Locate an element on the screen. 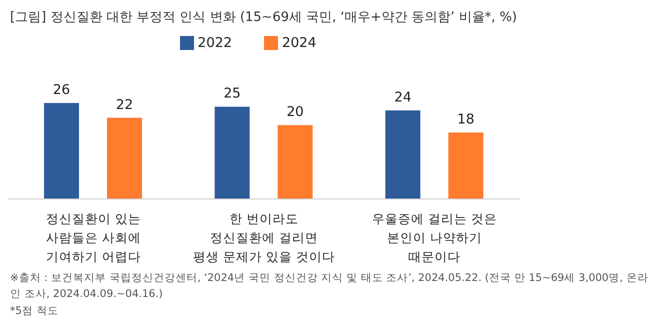 The image size is (657, 328). data-label: 20 is located at coordinates (295, 112).